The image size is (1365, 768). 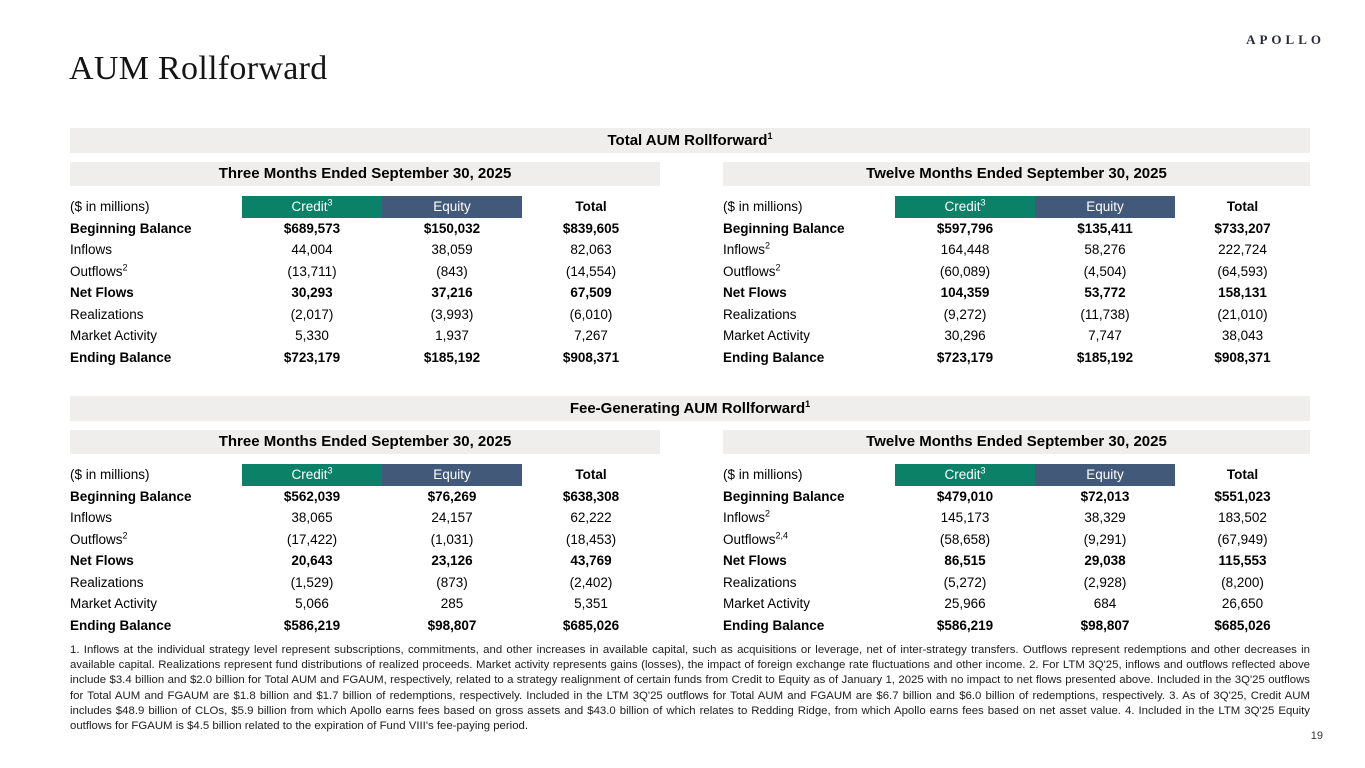 What do you see at coordinates (591, 271) in the screenshot?
I see `total-value: (14,554)` at bounding box center [591, 271].